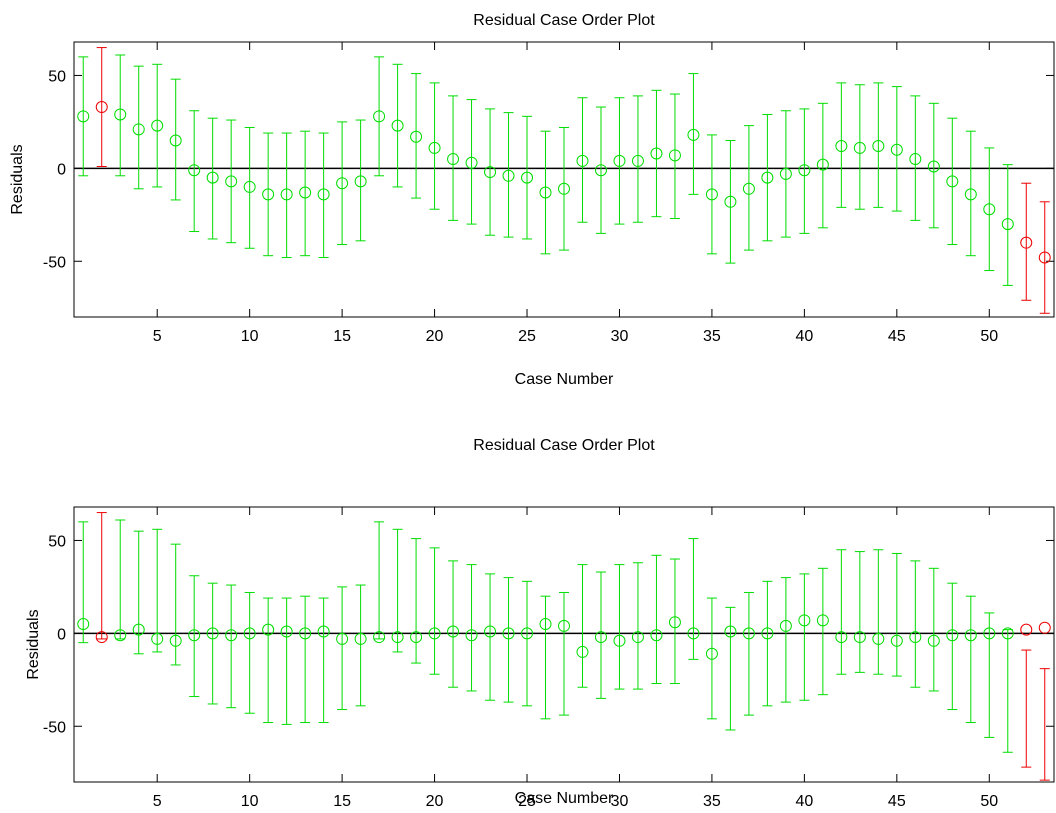 Image resolution: width=1056 pixels, height=813 pixels. I want to click on outlier-point, so click(1026, 241).